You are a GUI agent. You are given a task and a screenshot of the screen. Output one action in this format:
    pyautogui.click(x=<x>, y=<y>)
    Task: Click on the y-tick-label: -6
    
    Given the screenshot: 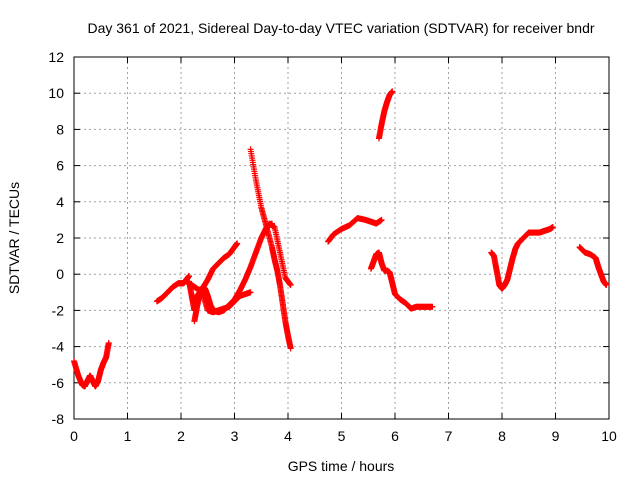 What is the action you would take?
    pyautogui.click(x=58, y=383)
    